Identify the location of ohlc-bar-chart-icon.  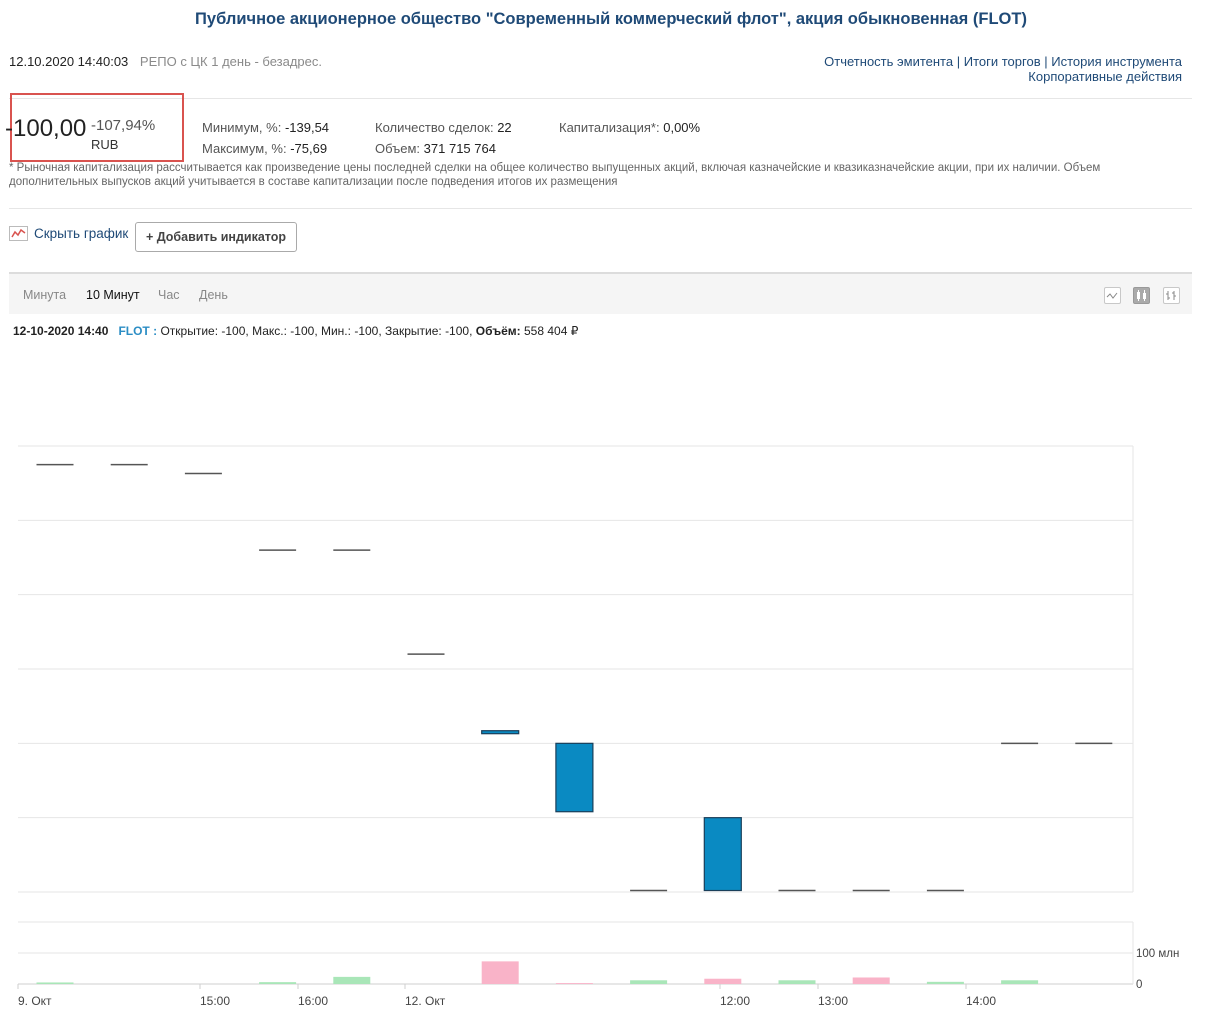
(1171, 295).